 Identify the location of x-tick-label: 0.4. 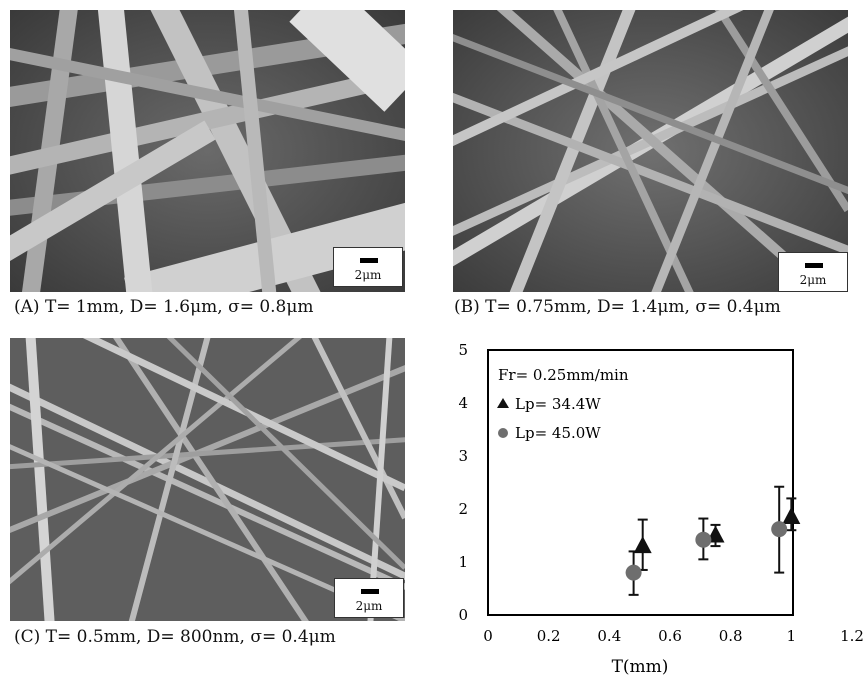
(609, 636).